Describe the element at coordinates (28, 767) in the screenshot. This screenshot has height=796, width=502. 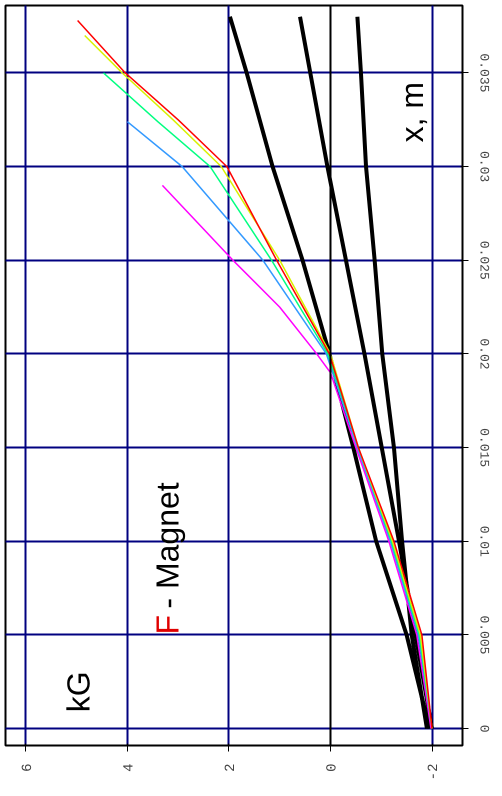
I see `x-tick-label: 6` at that location.